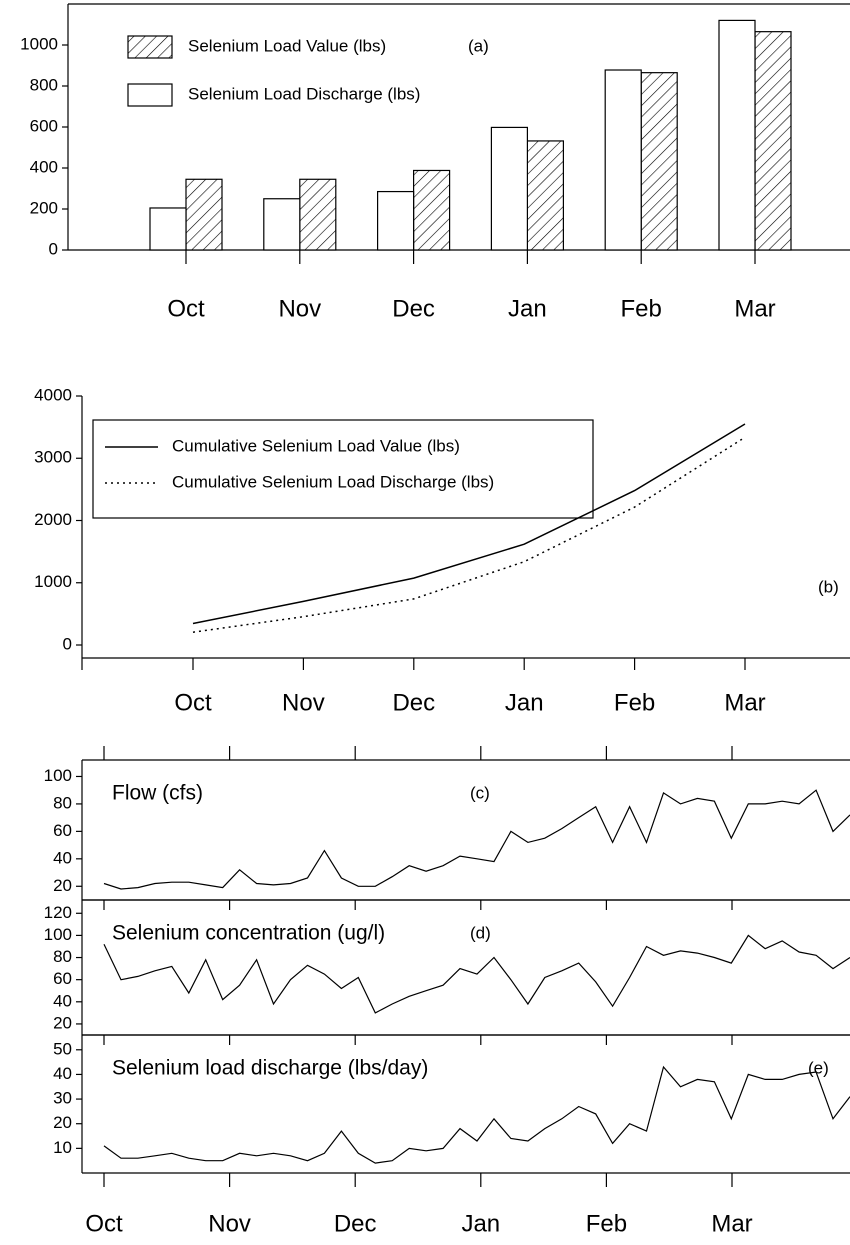  What do you see at coordinates (480, 932) in the screenshot?
I see `panel-label: (d)` at bounding box center [480, 932].